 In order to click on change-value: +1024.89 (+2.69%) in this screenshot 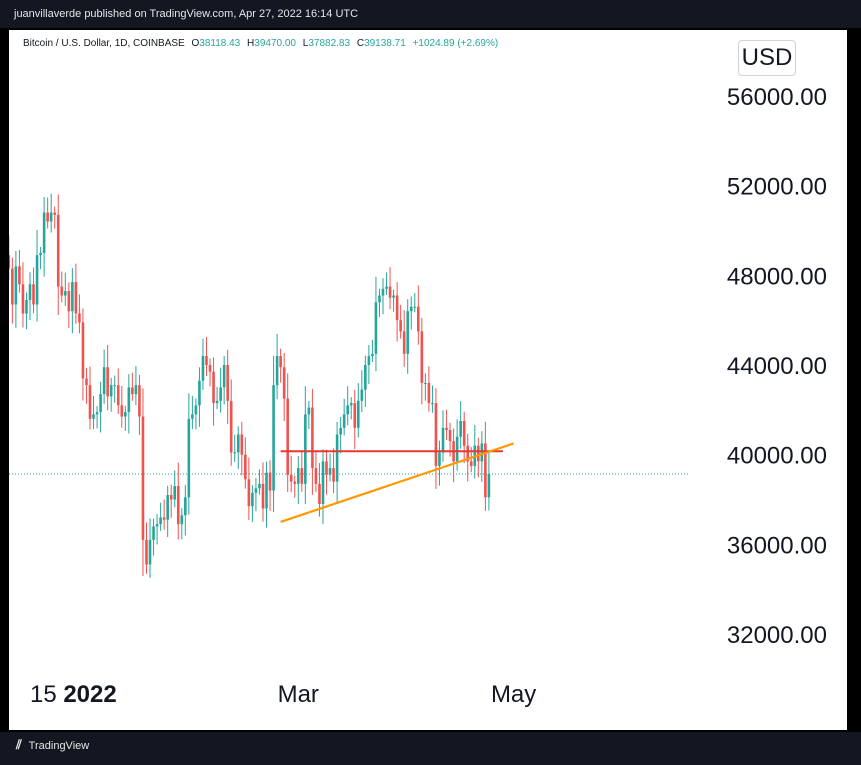, I will do `click(455, 43)`.